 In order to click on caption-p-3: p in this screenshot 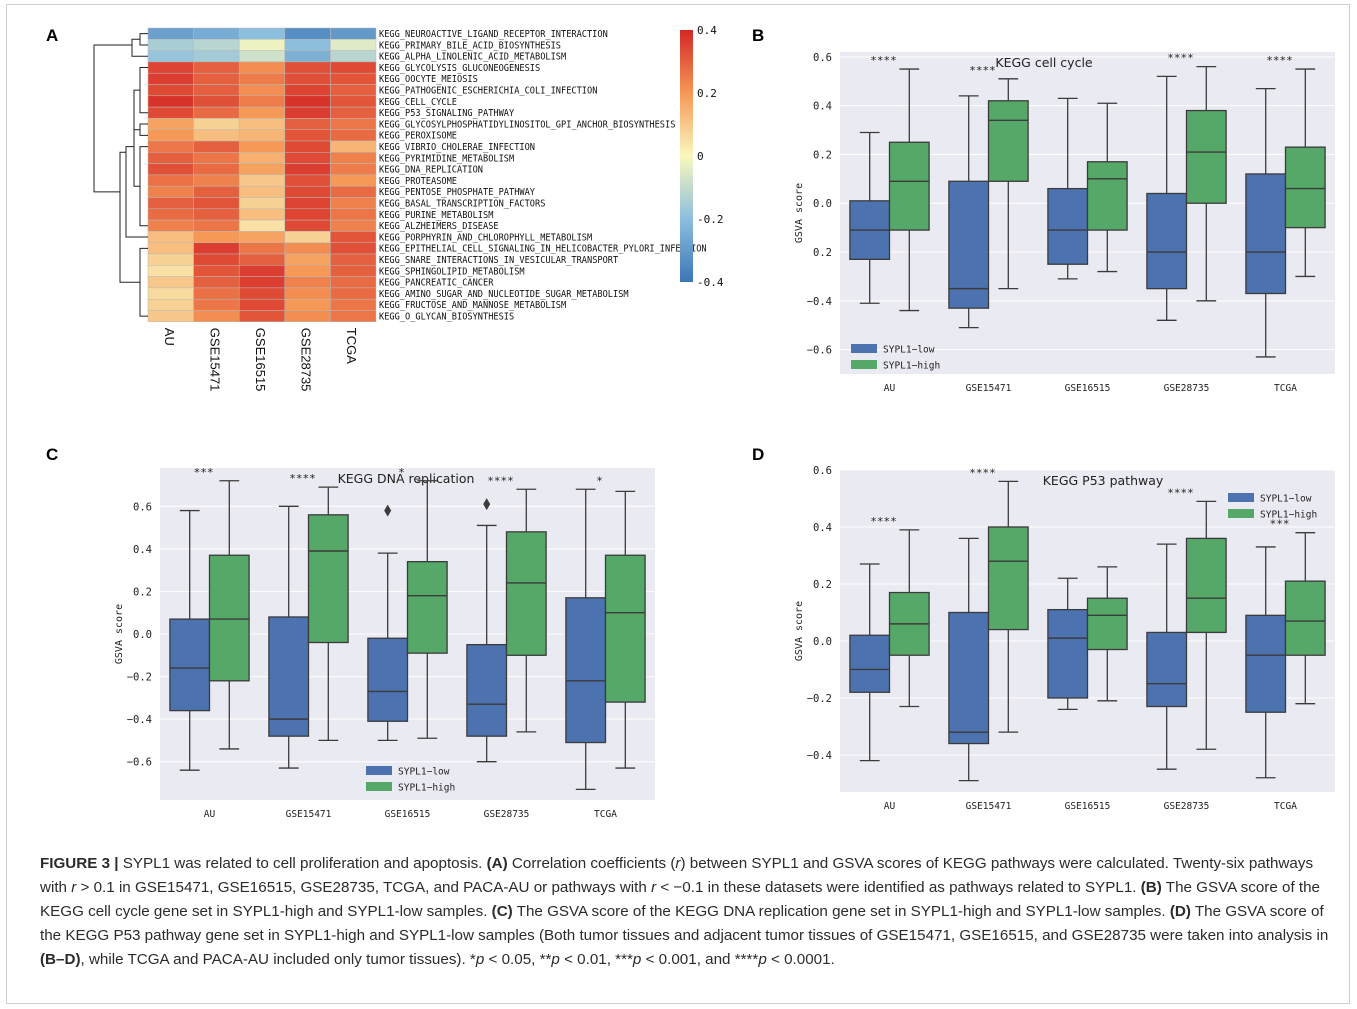, I will do `click(637, 959)`.